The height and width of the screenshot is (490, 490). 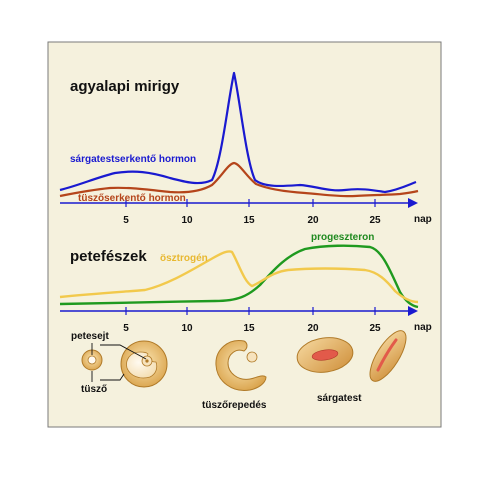 I want to click on fsh-label: tüszőserkentő hormon, so click(x=132, y=198).